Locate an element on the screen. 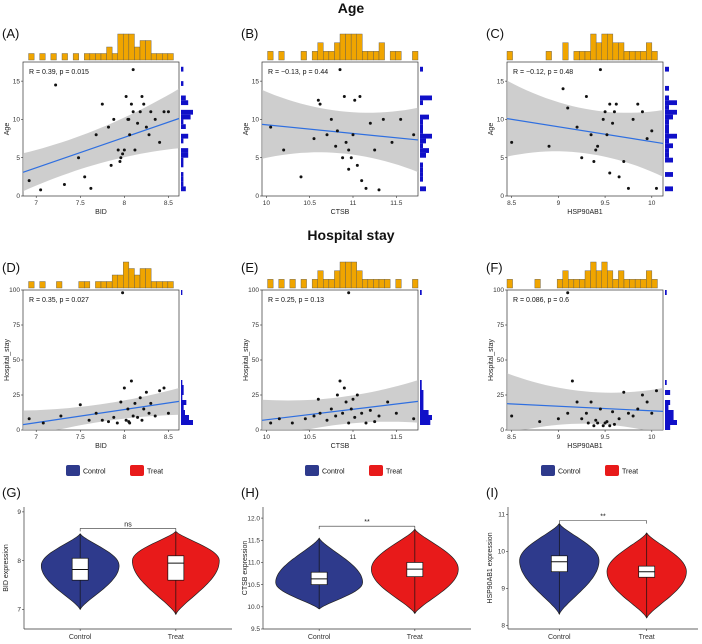  x-tick-label: 9 is located at coordinates (559, 203).